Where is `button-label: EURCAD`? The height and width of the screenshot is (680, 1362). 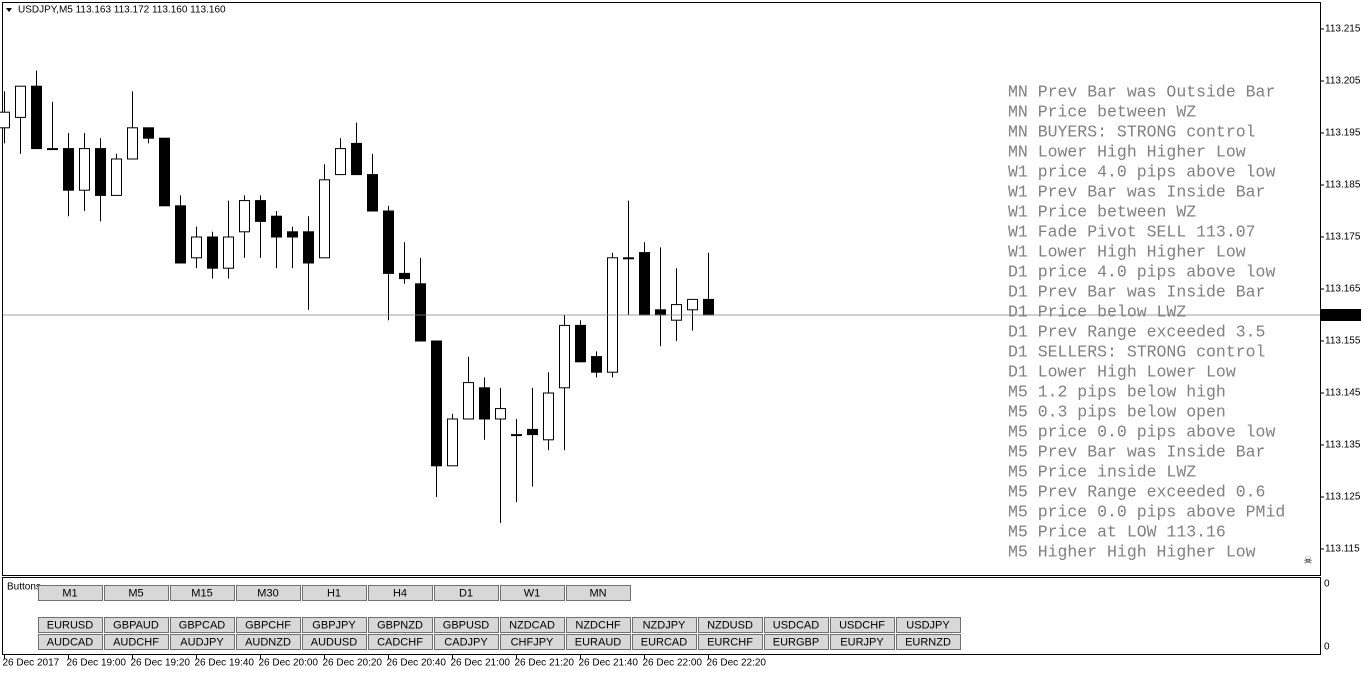 button-label: EURCAD is located at coordinates (664, 642).